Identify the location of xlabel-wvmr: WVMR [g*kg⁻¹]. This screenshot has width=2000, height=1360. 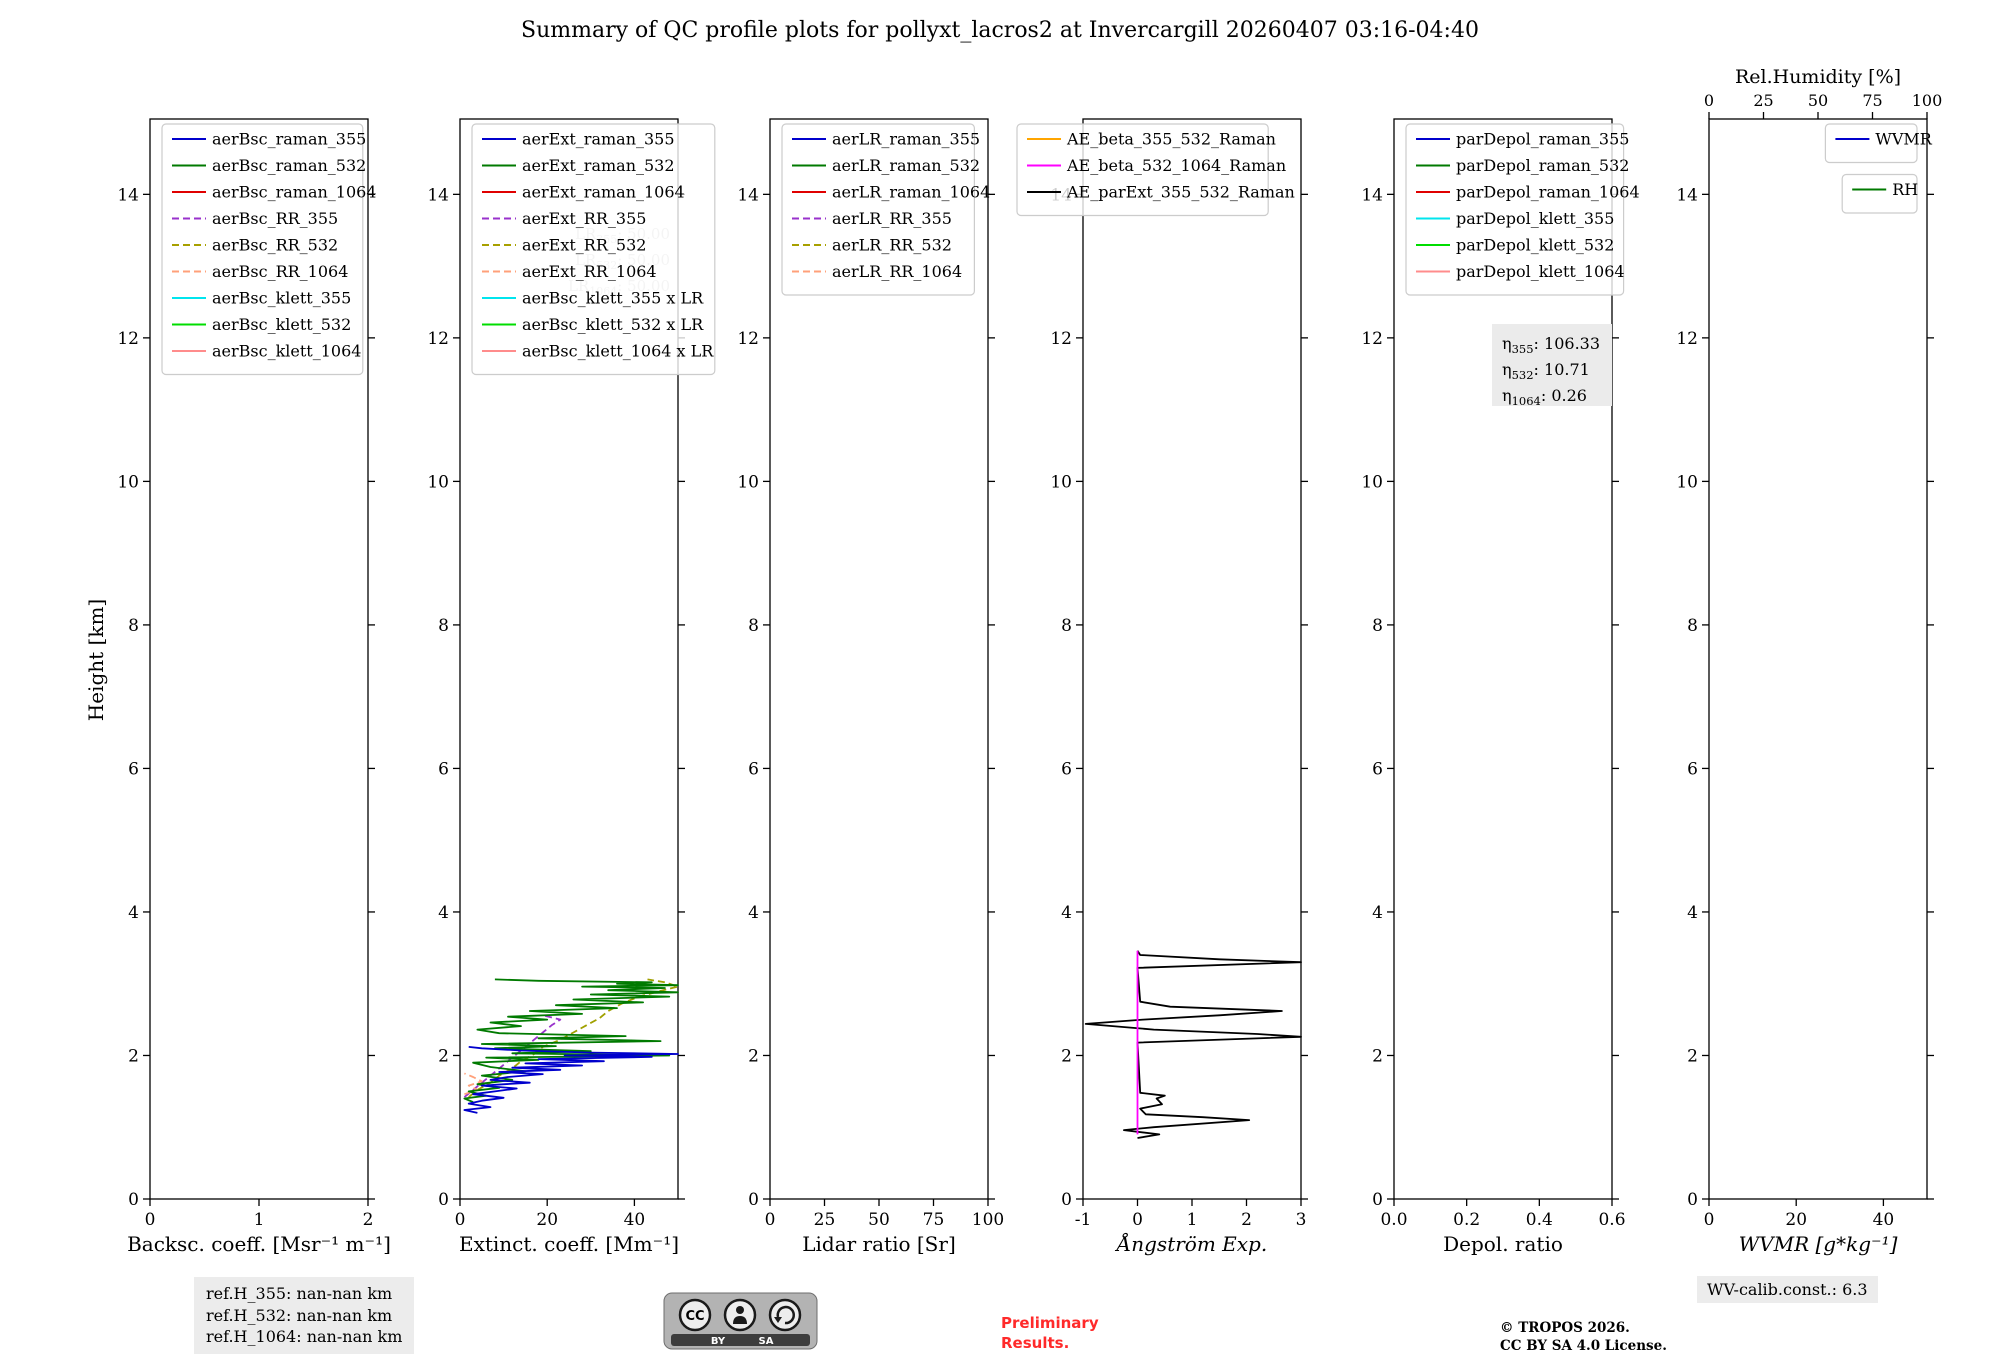
(1818, 1244).